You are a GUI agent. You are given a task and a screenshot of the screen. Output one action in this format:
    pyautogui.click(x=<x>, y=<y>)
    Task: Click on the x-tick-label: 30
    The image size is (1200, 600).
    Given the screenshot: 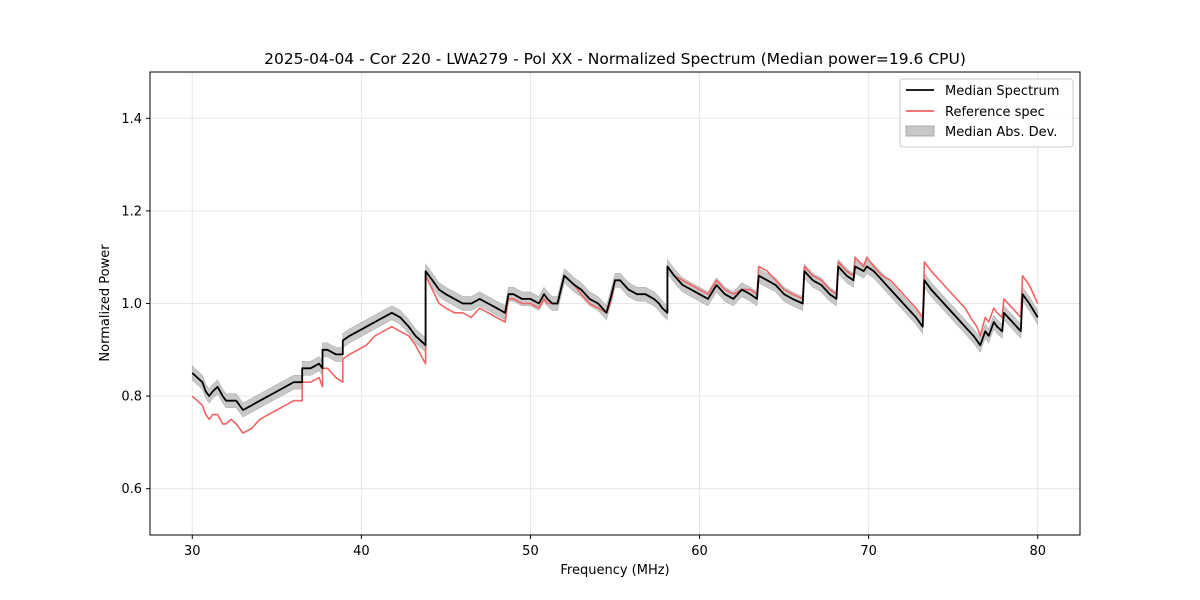 What is the action you would take?
    pyautogui.click(x=192, y=551)
    